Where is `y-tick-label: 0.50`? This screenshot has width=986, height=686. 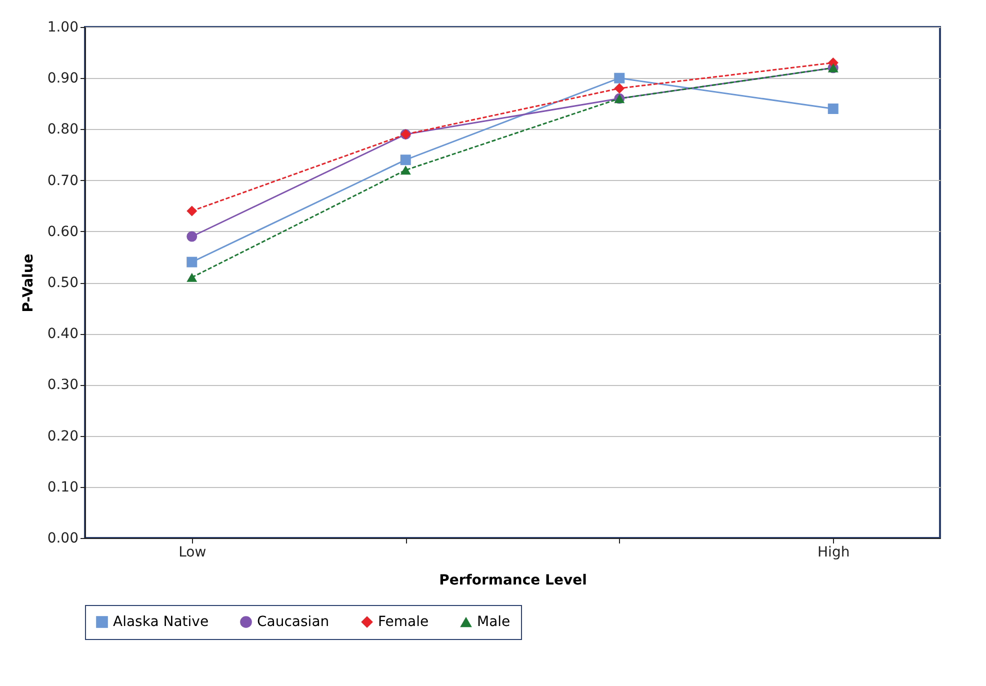 y-tick-label: 0.50 is located at coordinates (62, 283).